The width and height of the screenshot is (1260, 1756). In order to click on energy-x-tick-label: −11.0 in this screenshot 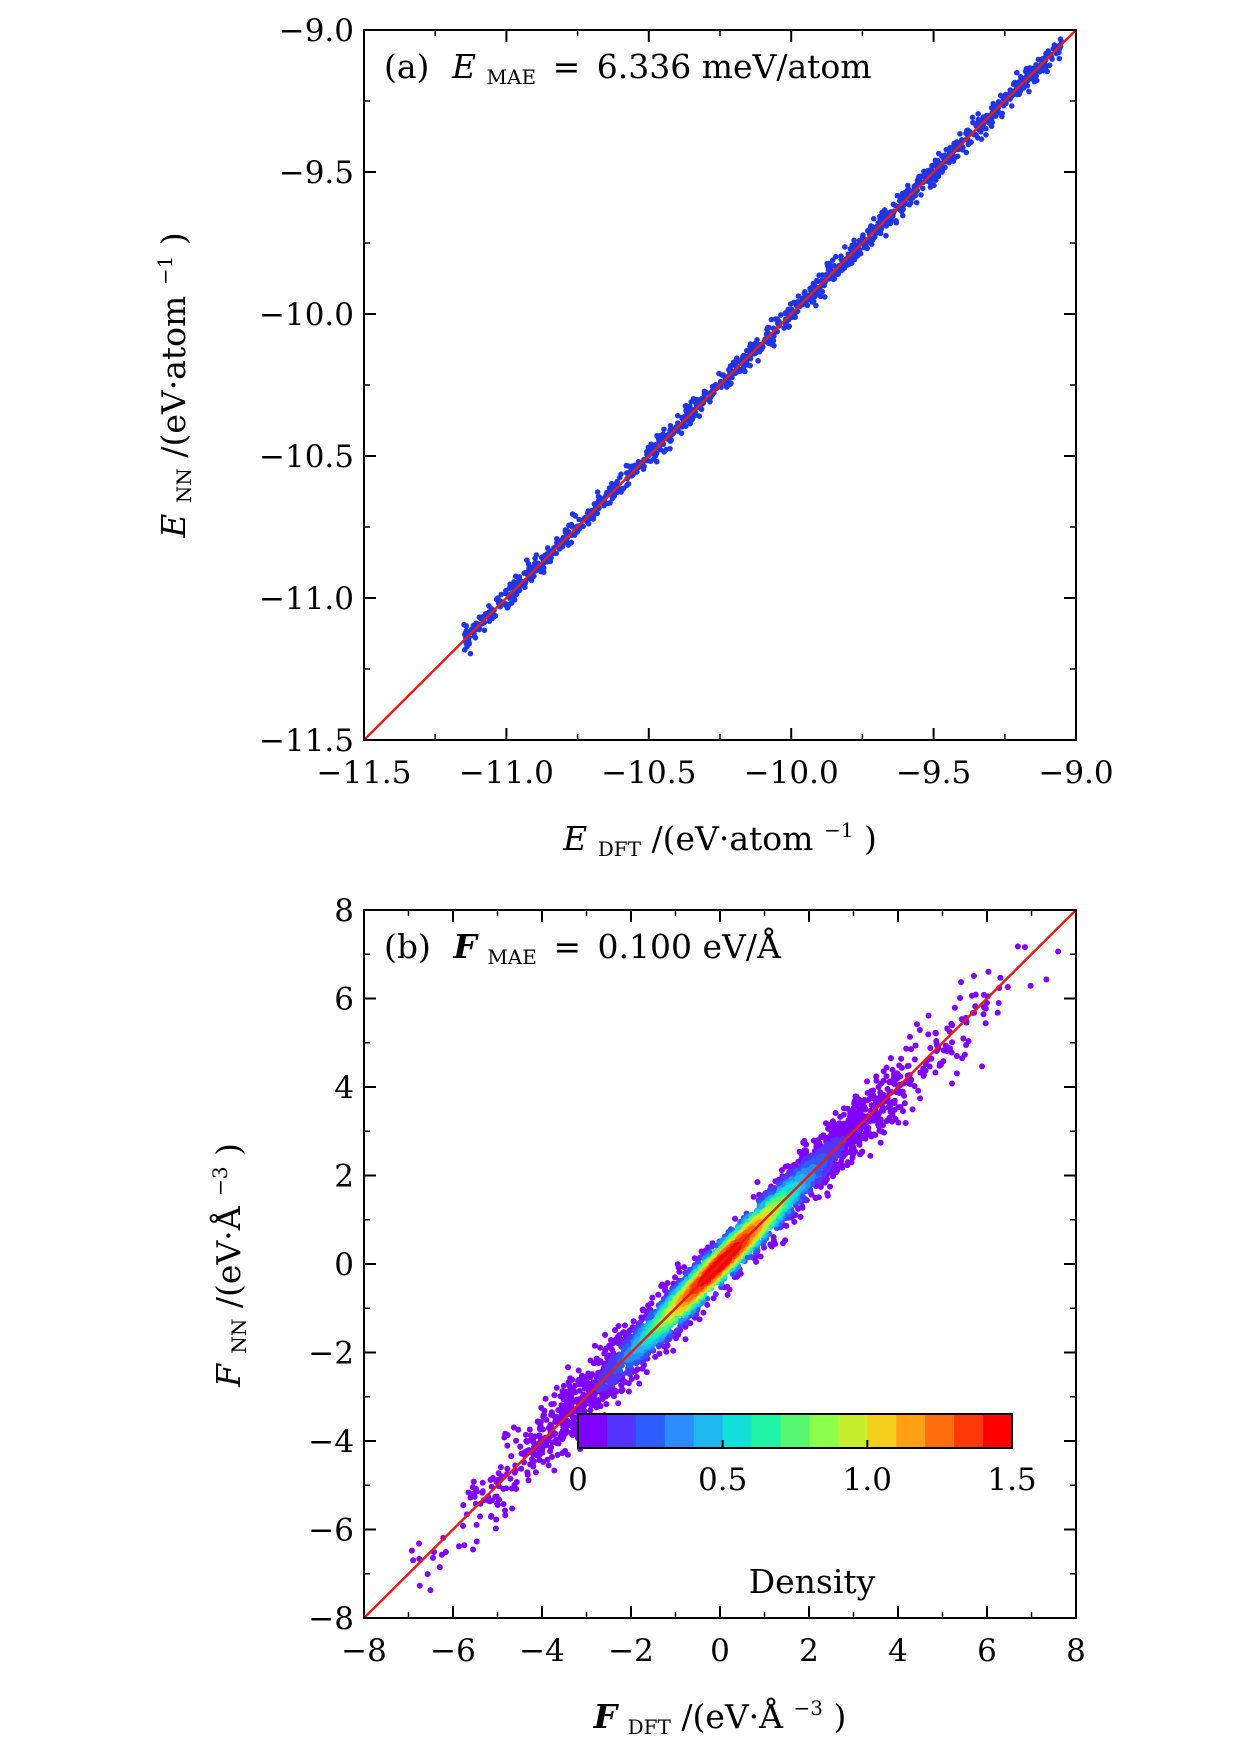, I will do `click(506, 773)`.